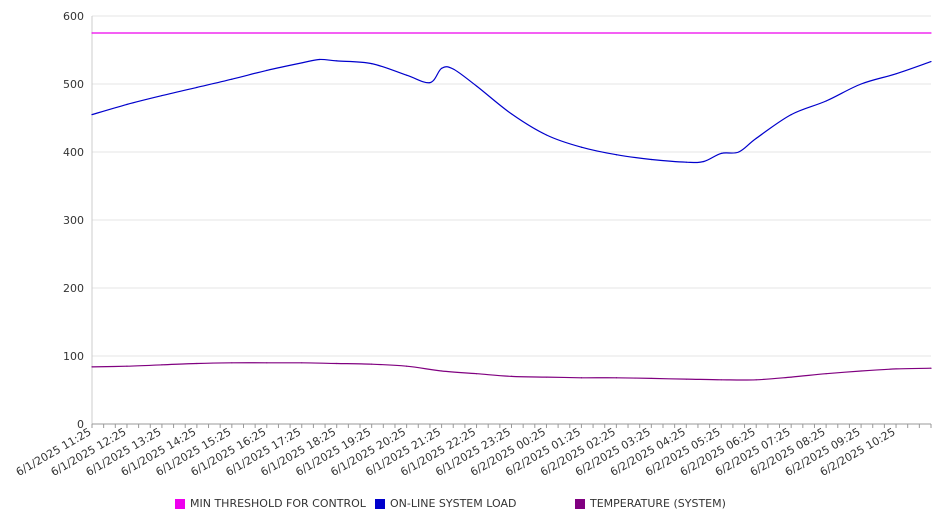  Describe the element at coordinates (180, 503) in the screenshot. I see `legend-swatch-threshold` at that location.